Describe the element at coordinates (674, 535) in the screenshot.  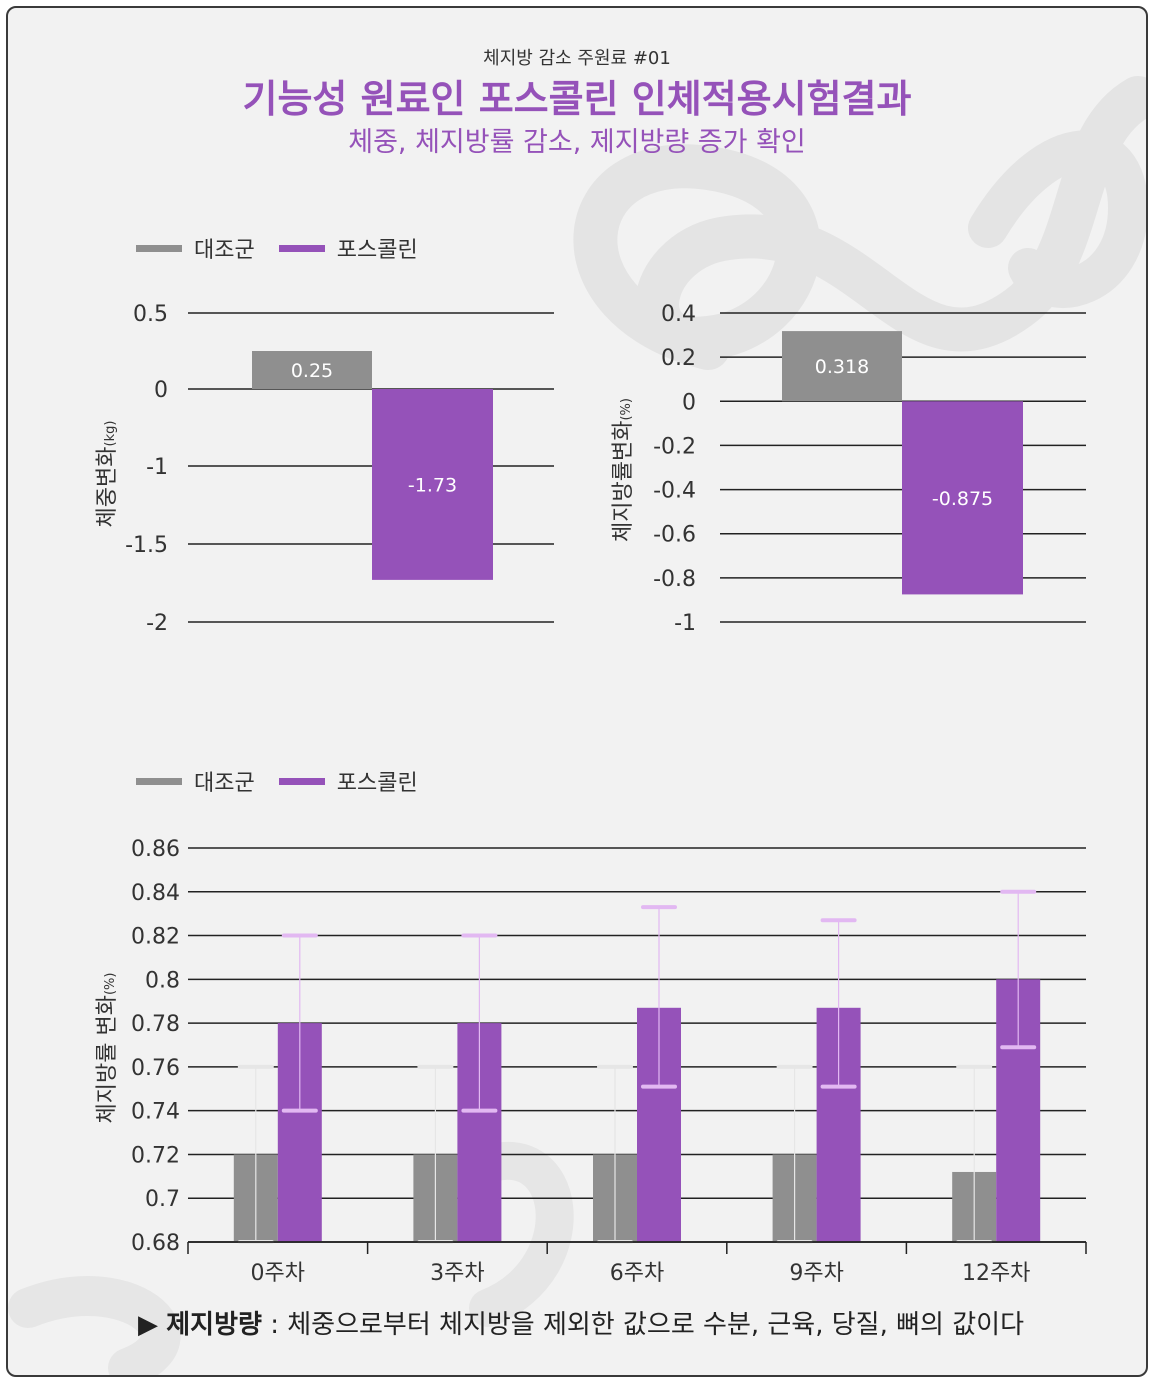
I see `y-tick-label: -0.6` at that location.